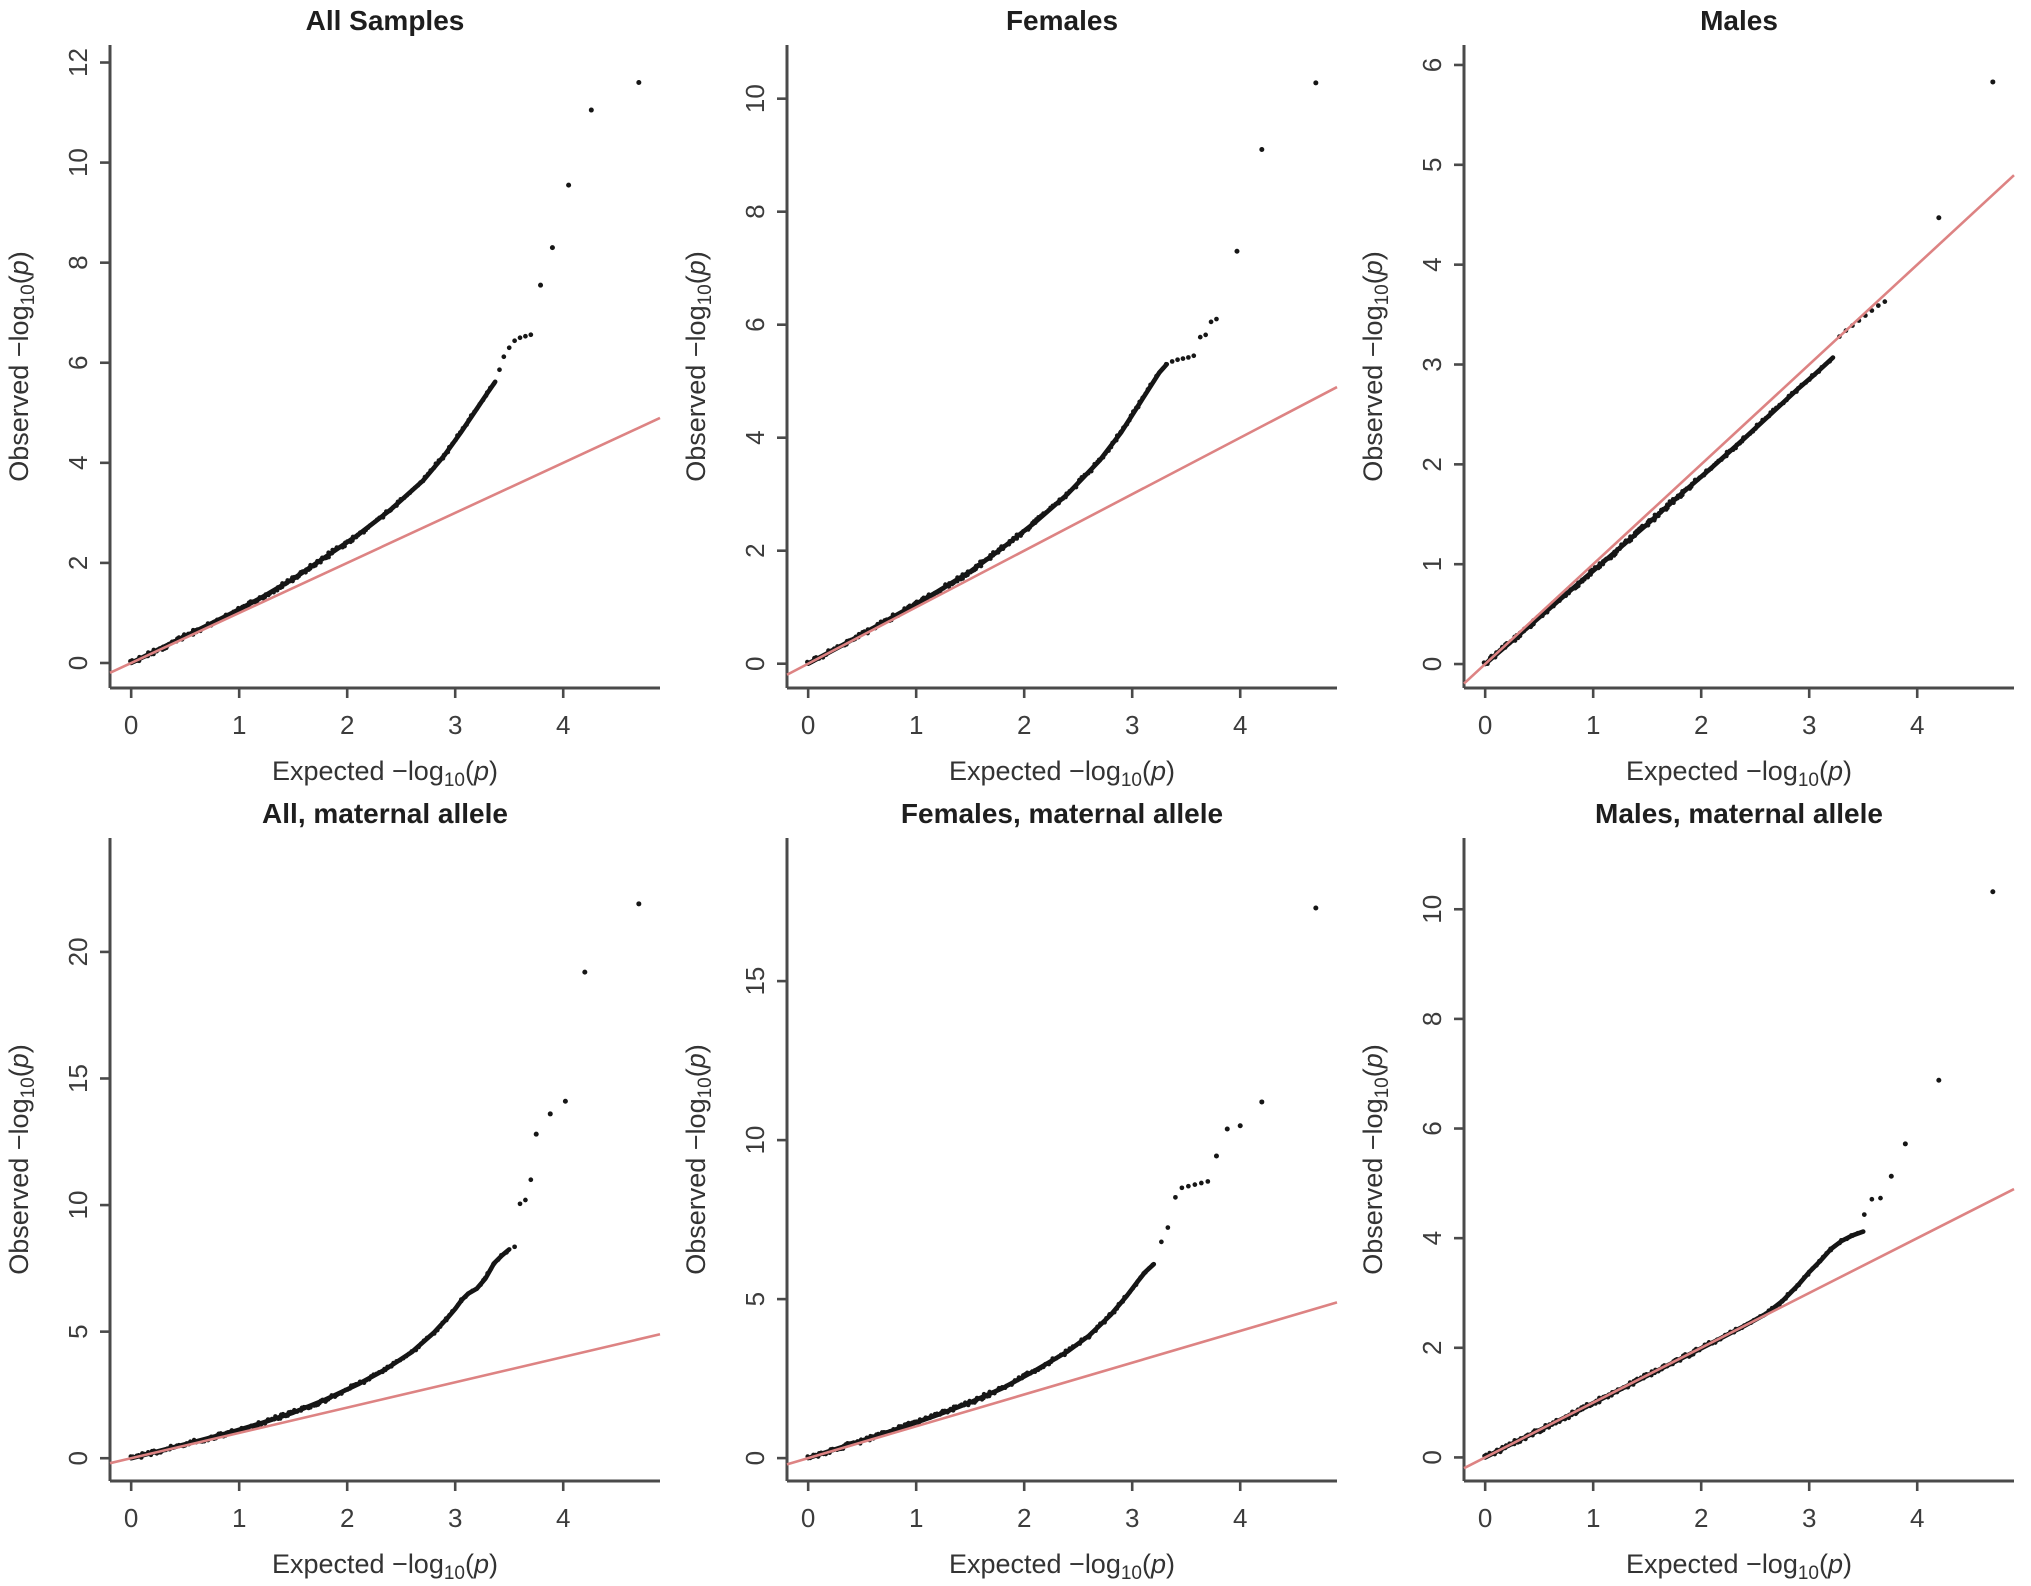 The height and width of the screenshot is (1586, 2031). Describe the element at coordinates (1062, 813) in the screenshot. I see `plot-title: Females, maternal allele` at that location.